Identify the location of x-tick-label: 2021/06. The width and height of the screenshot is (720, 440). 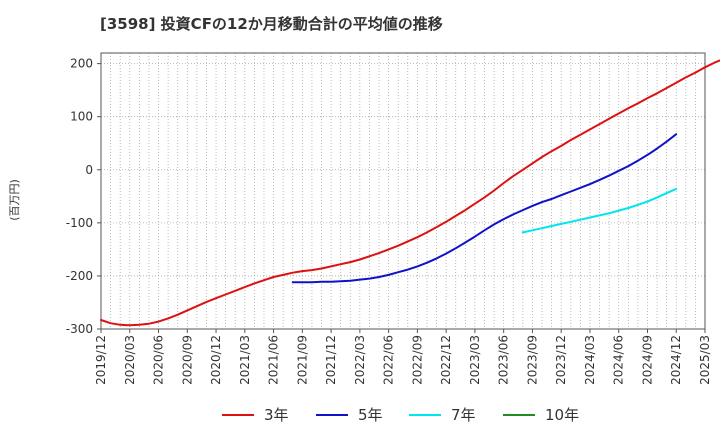
(274, 360).